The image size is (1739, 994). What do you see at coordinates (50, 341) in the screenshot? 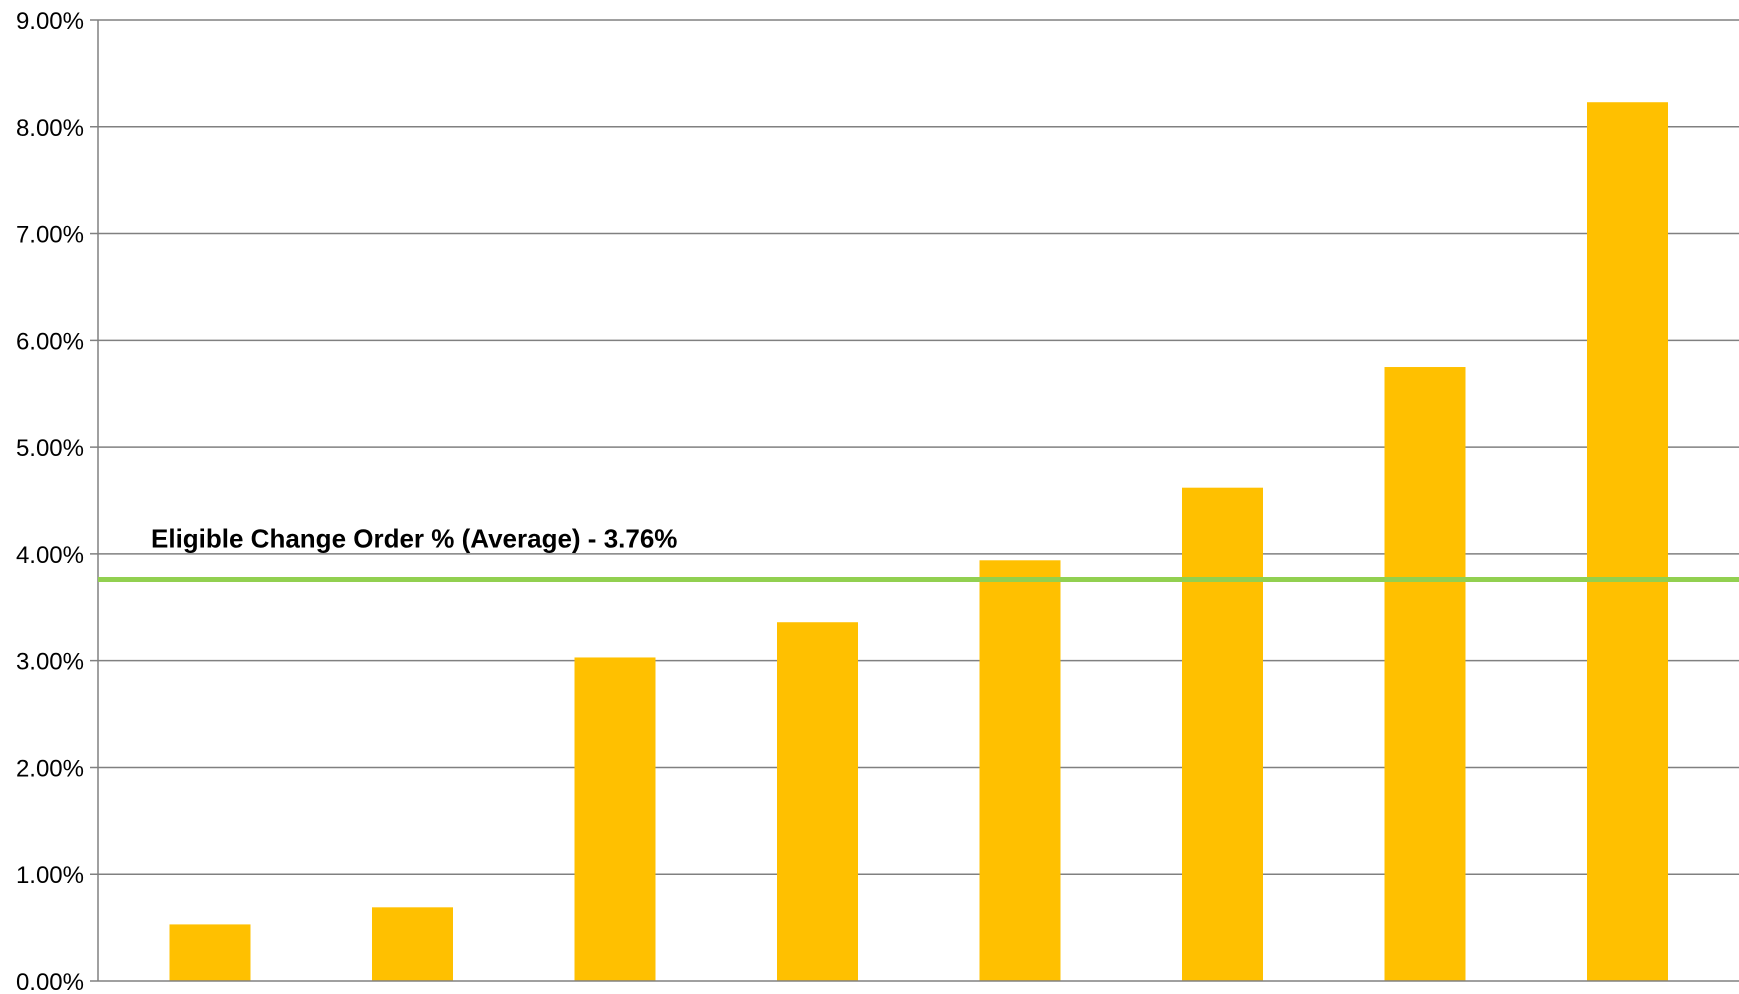
I see `y-tick-label: 6.00%` at bounding box center [50, 341].